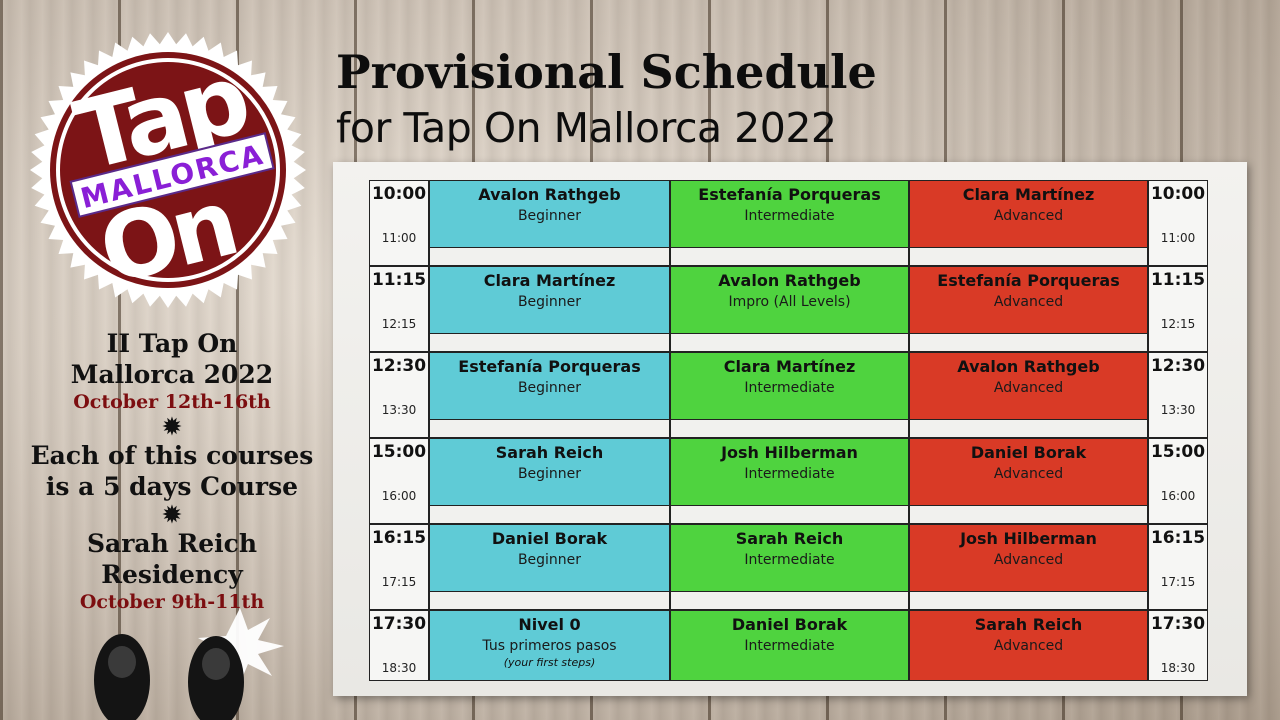 Image resolution: width=1280 pixels, height=720 pixels. What do you see at coordinates (1178, 395) in the screenshot?
I see `time-slot-right: 12:30 13:30` at bounding box center [1178, 395].